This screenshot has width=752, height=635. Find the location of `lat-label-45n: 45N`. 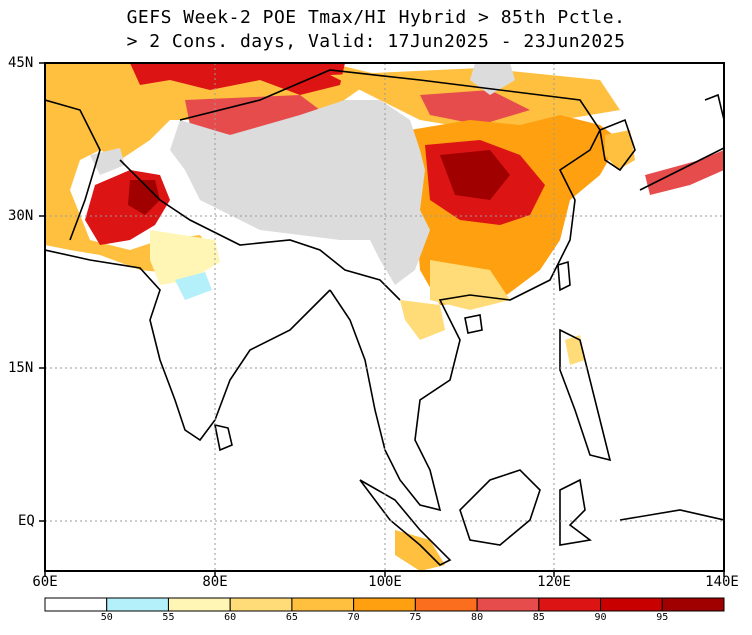

lat-label-45n: 45N is located at coordinates (21, 63).